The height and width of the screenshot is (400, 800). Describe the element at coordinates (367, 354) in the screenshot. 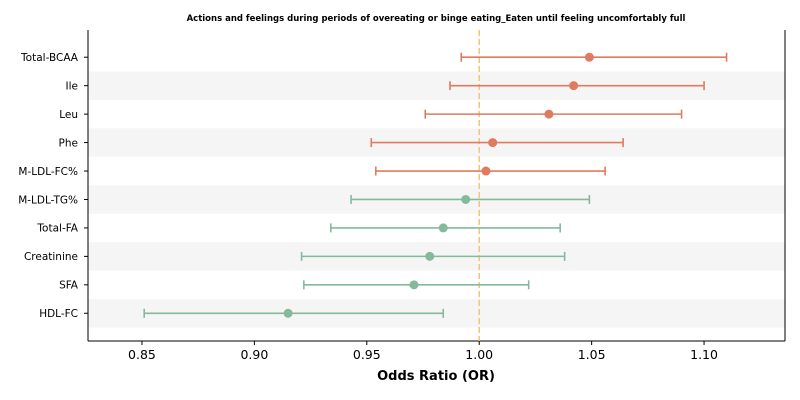

I see `x-tick-label: 0.95` at that location.